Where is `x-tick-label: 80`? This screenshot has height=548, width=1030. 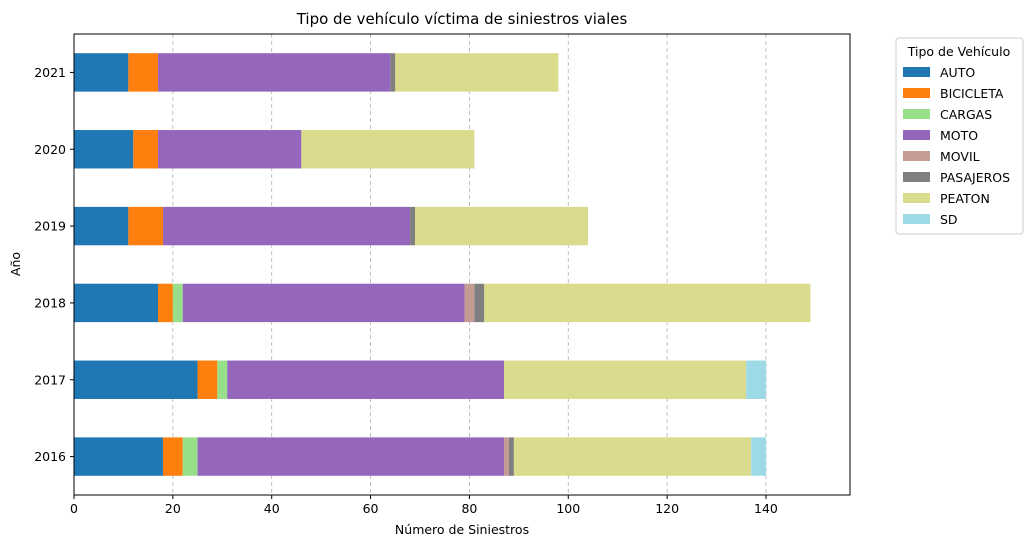 x-tick-label: 80 is located at coordinates (469, 508).